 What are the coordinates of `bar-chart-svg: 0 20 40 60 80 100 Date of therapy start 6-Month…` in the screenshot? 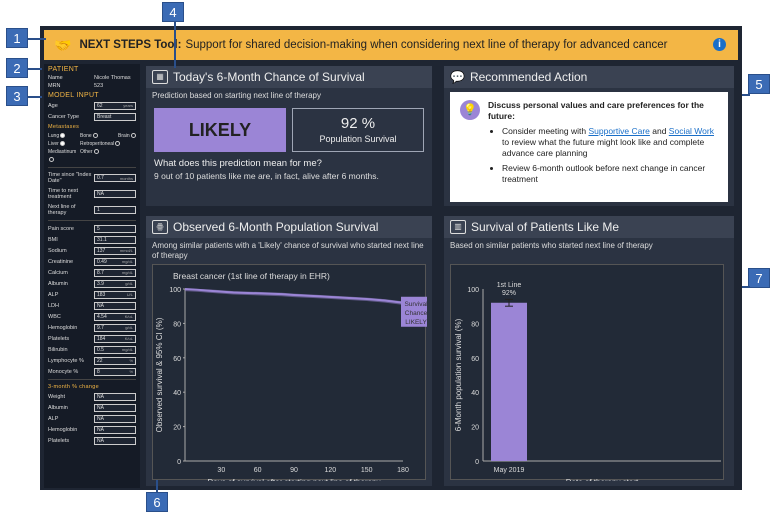 It's located at (587, 384).